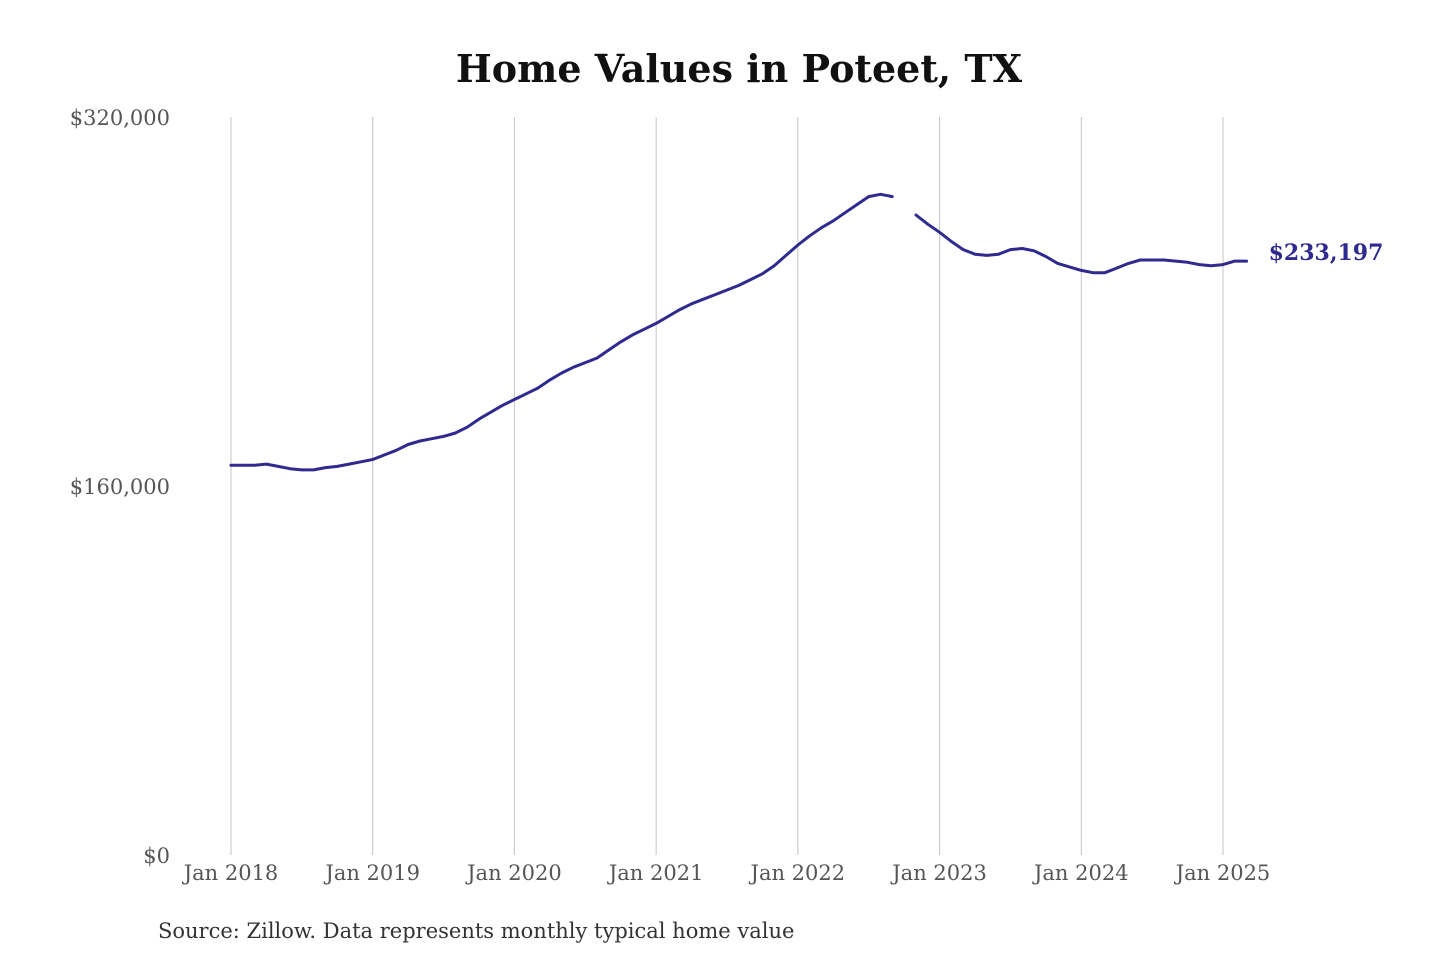 The height and width of the screenshot is (960, 1440). Describe the element at coordinates (655, 873) in the screenshot. I see `x-tick-label: Jan 2021` at that location.